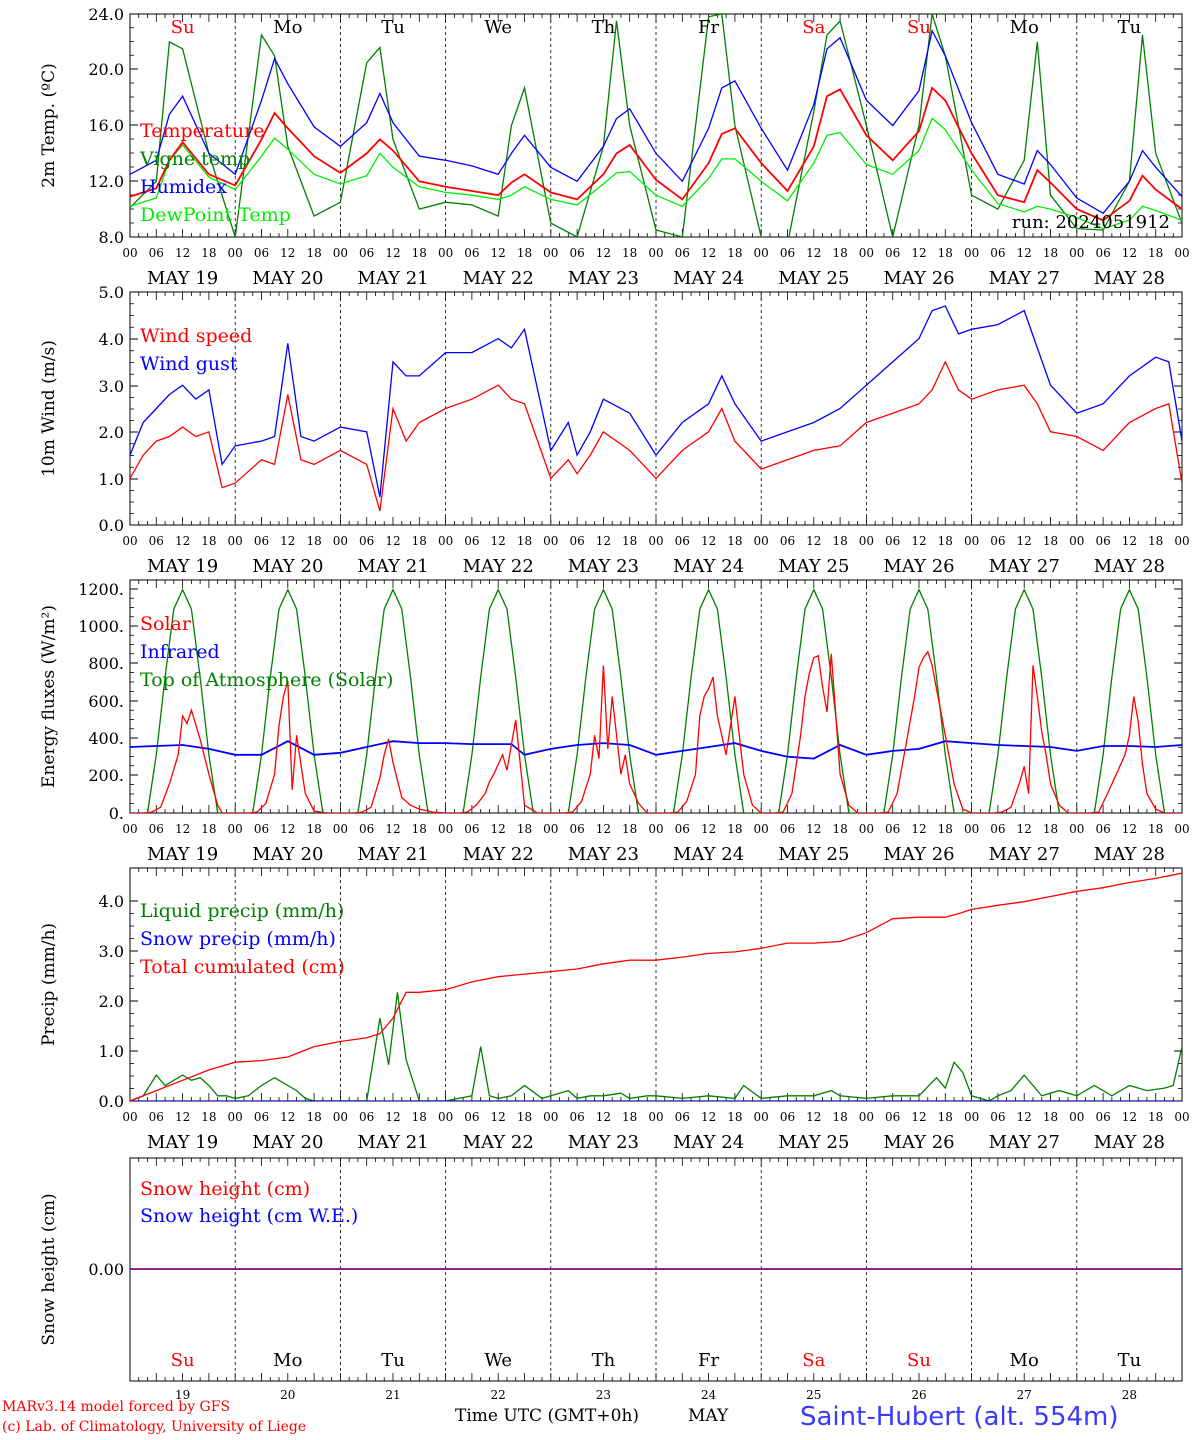 The width and height of the screenshot is (1194, 1440). Describe the element at coordinates (49, 125) in the screenshot. I see `y-axis-label: 2m Temp. (ºC)` at that location.